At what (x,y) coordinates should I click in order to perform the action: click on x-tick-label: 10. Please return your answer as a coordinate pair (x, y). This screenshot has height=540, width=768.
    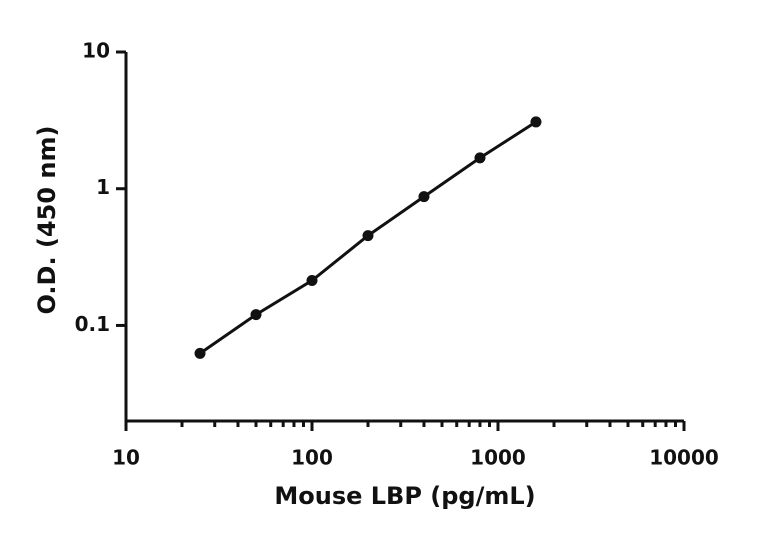
    Looking at the image, I should click on (126, 458).